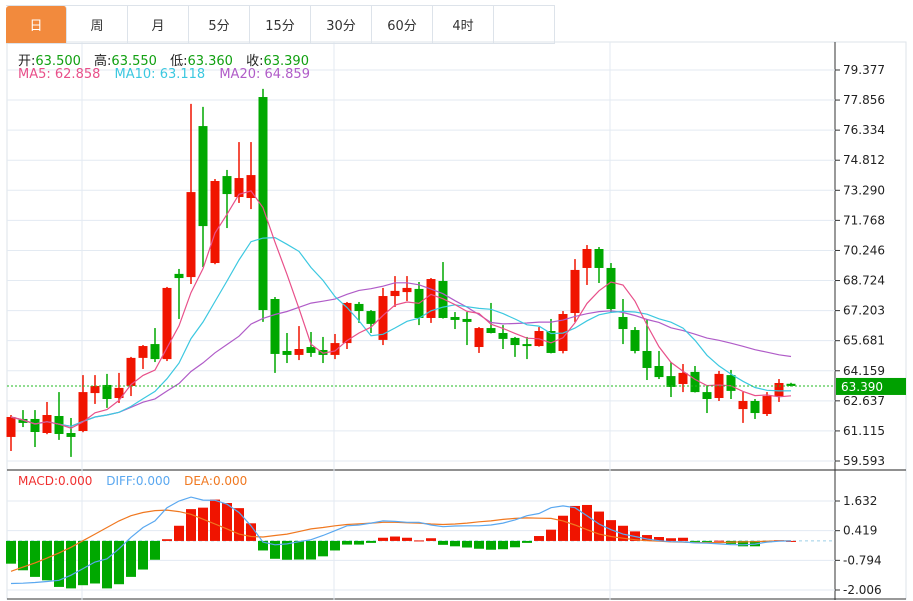  Describe the element at coordinates (864, 70) in the screenshot. I see `price-tick-label: 79.377` at that location.